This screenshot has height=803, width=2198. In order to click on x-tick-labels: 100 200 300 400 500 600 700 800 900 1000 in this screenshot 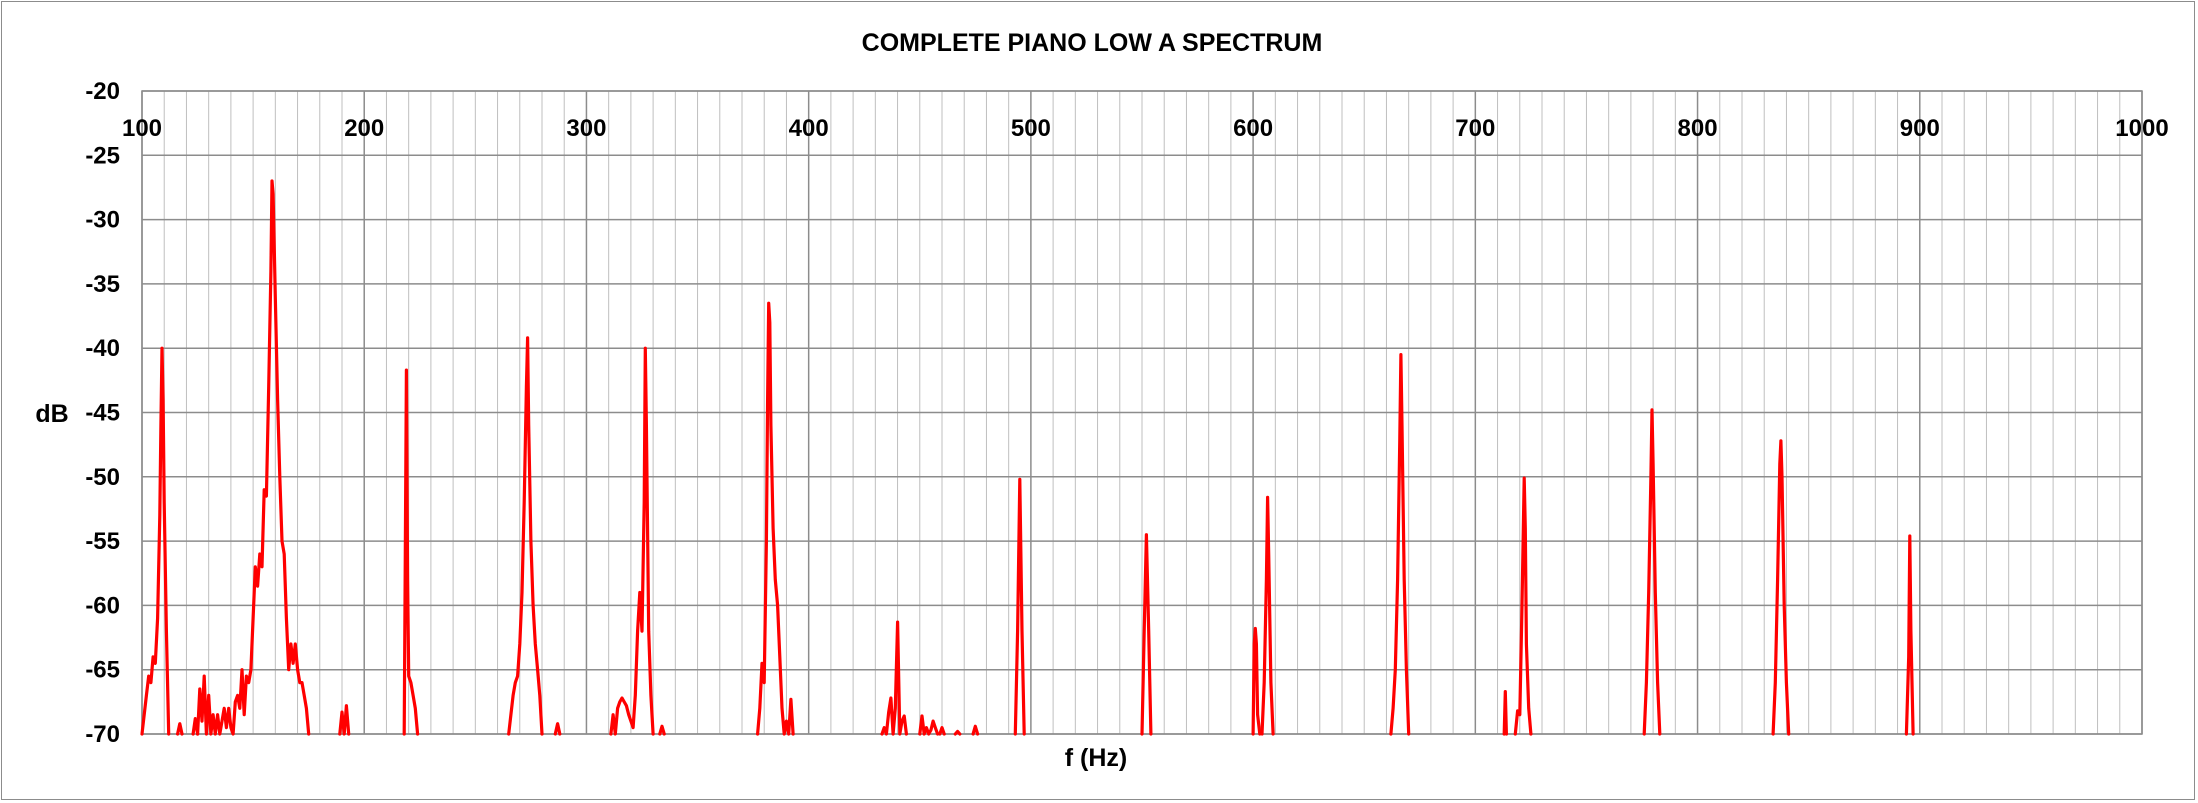, I will do `click(1145, 128)`.